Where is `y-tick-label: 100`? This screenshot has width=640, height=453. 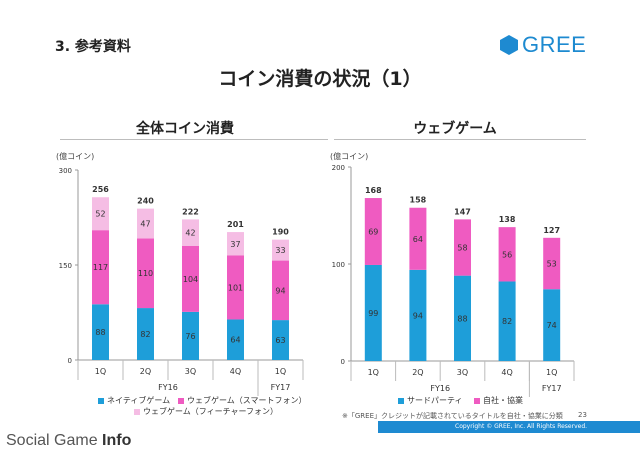 y-tick-label: 100 is located at coordinates (338, 265).